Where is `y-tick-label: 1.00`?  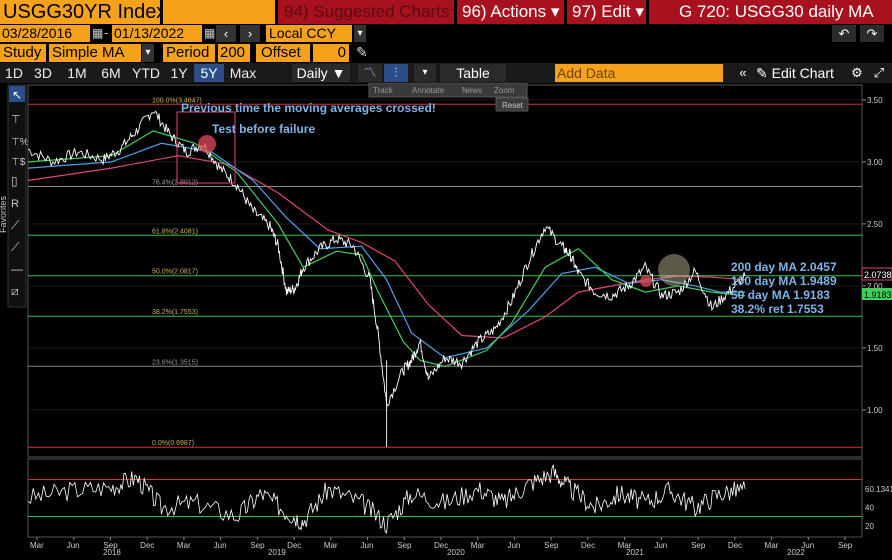 y-tick-label: 1.00 is located at coordinates (875, 410).